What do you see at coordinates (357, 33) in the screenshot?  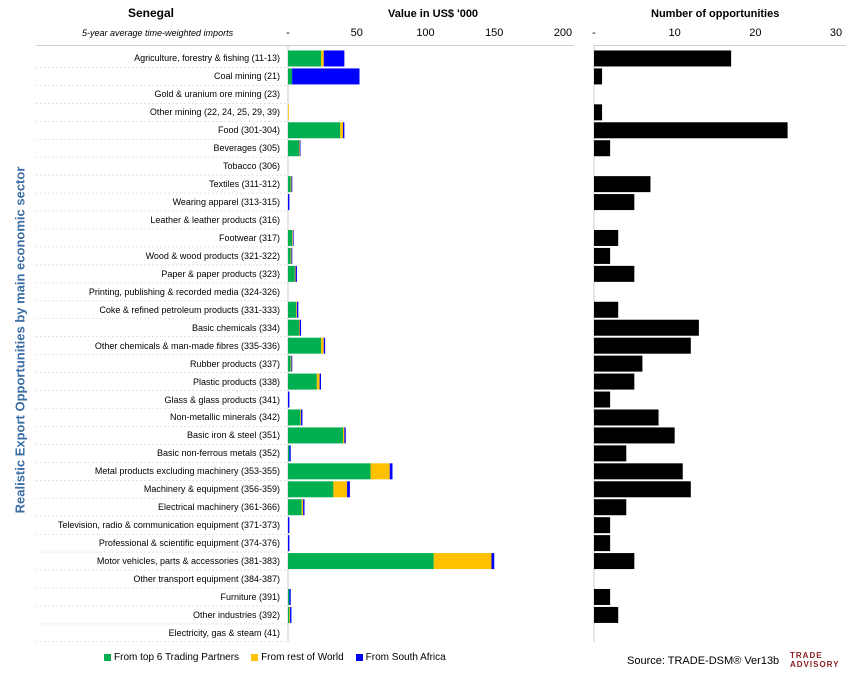 I see `value-axis-tick-label: 50` at bounding box center [357, 33].